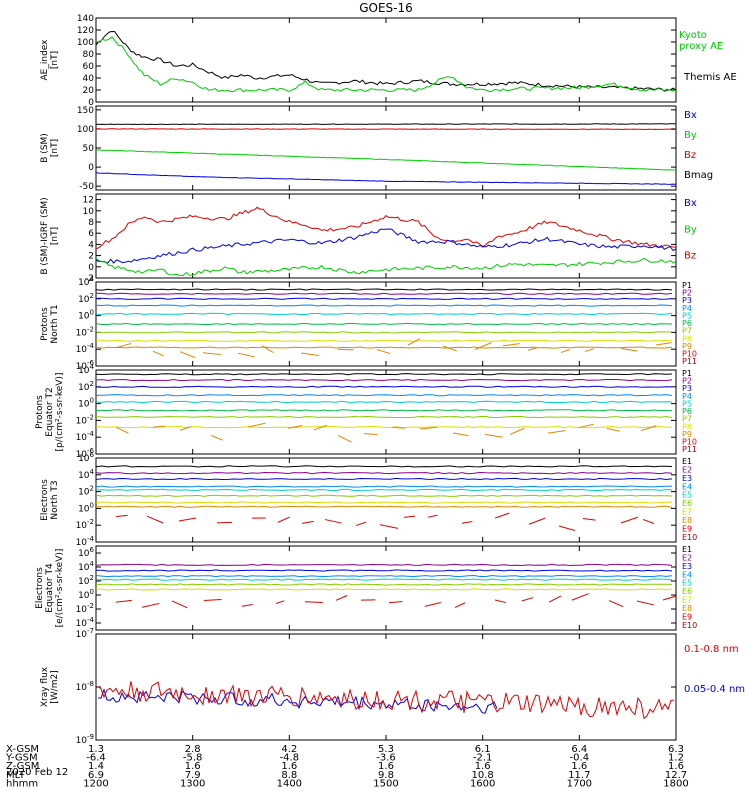 The width and height of the screenshot is (750, 804). Describe the element at coordinates (690, 115) in the screenshot. I see `legend-item: Bx` at that location.